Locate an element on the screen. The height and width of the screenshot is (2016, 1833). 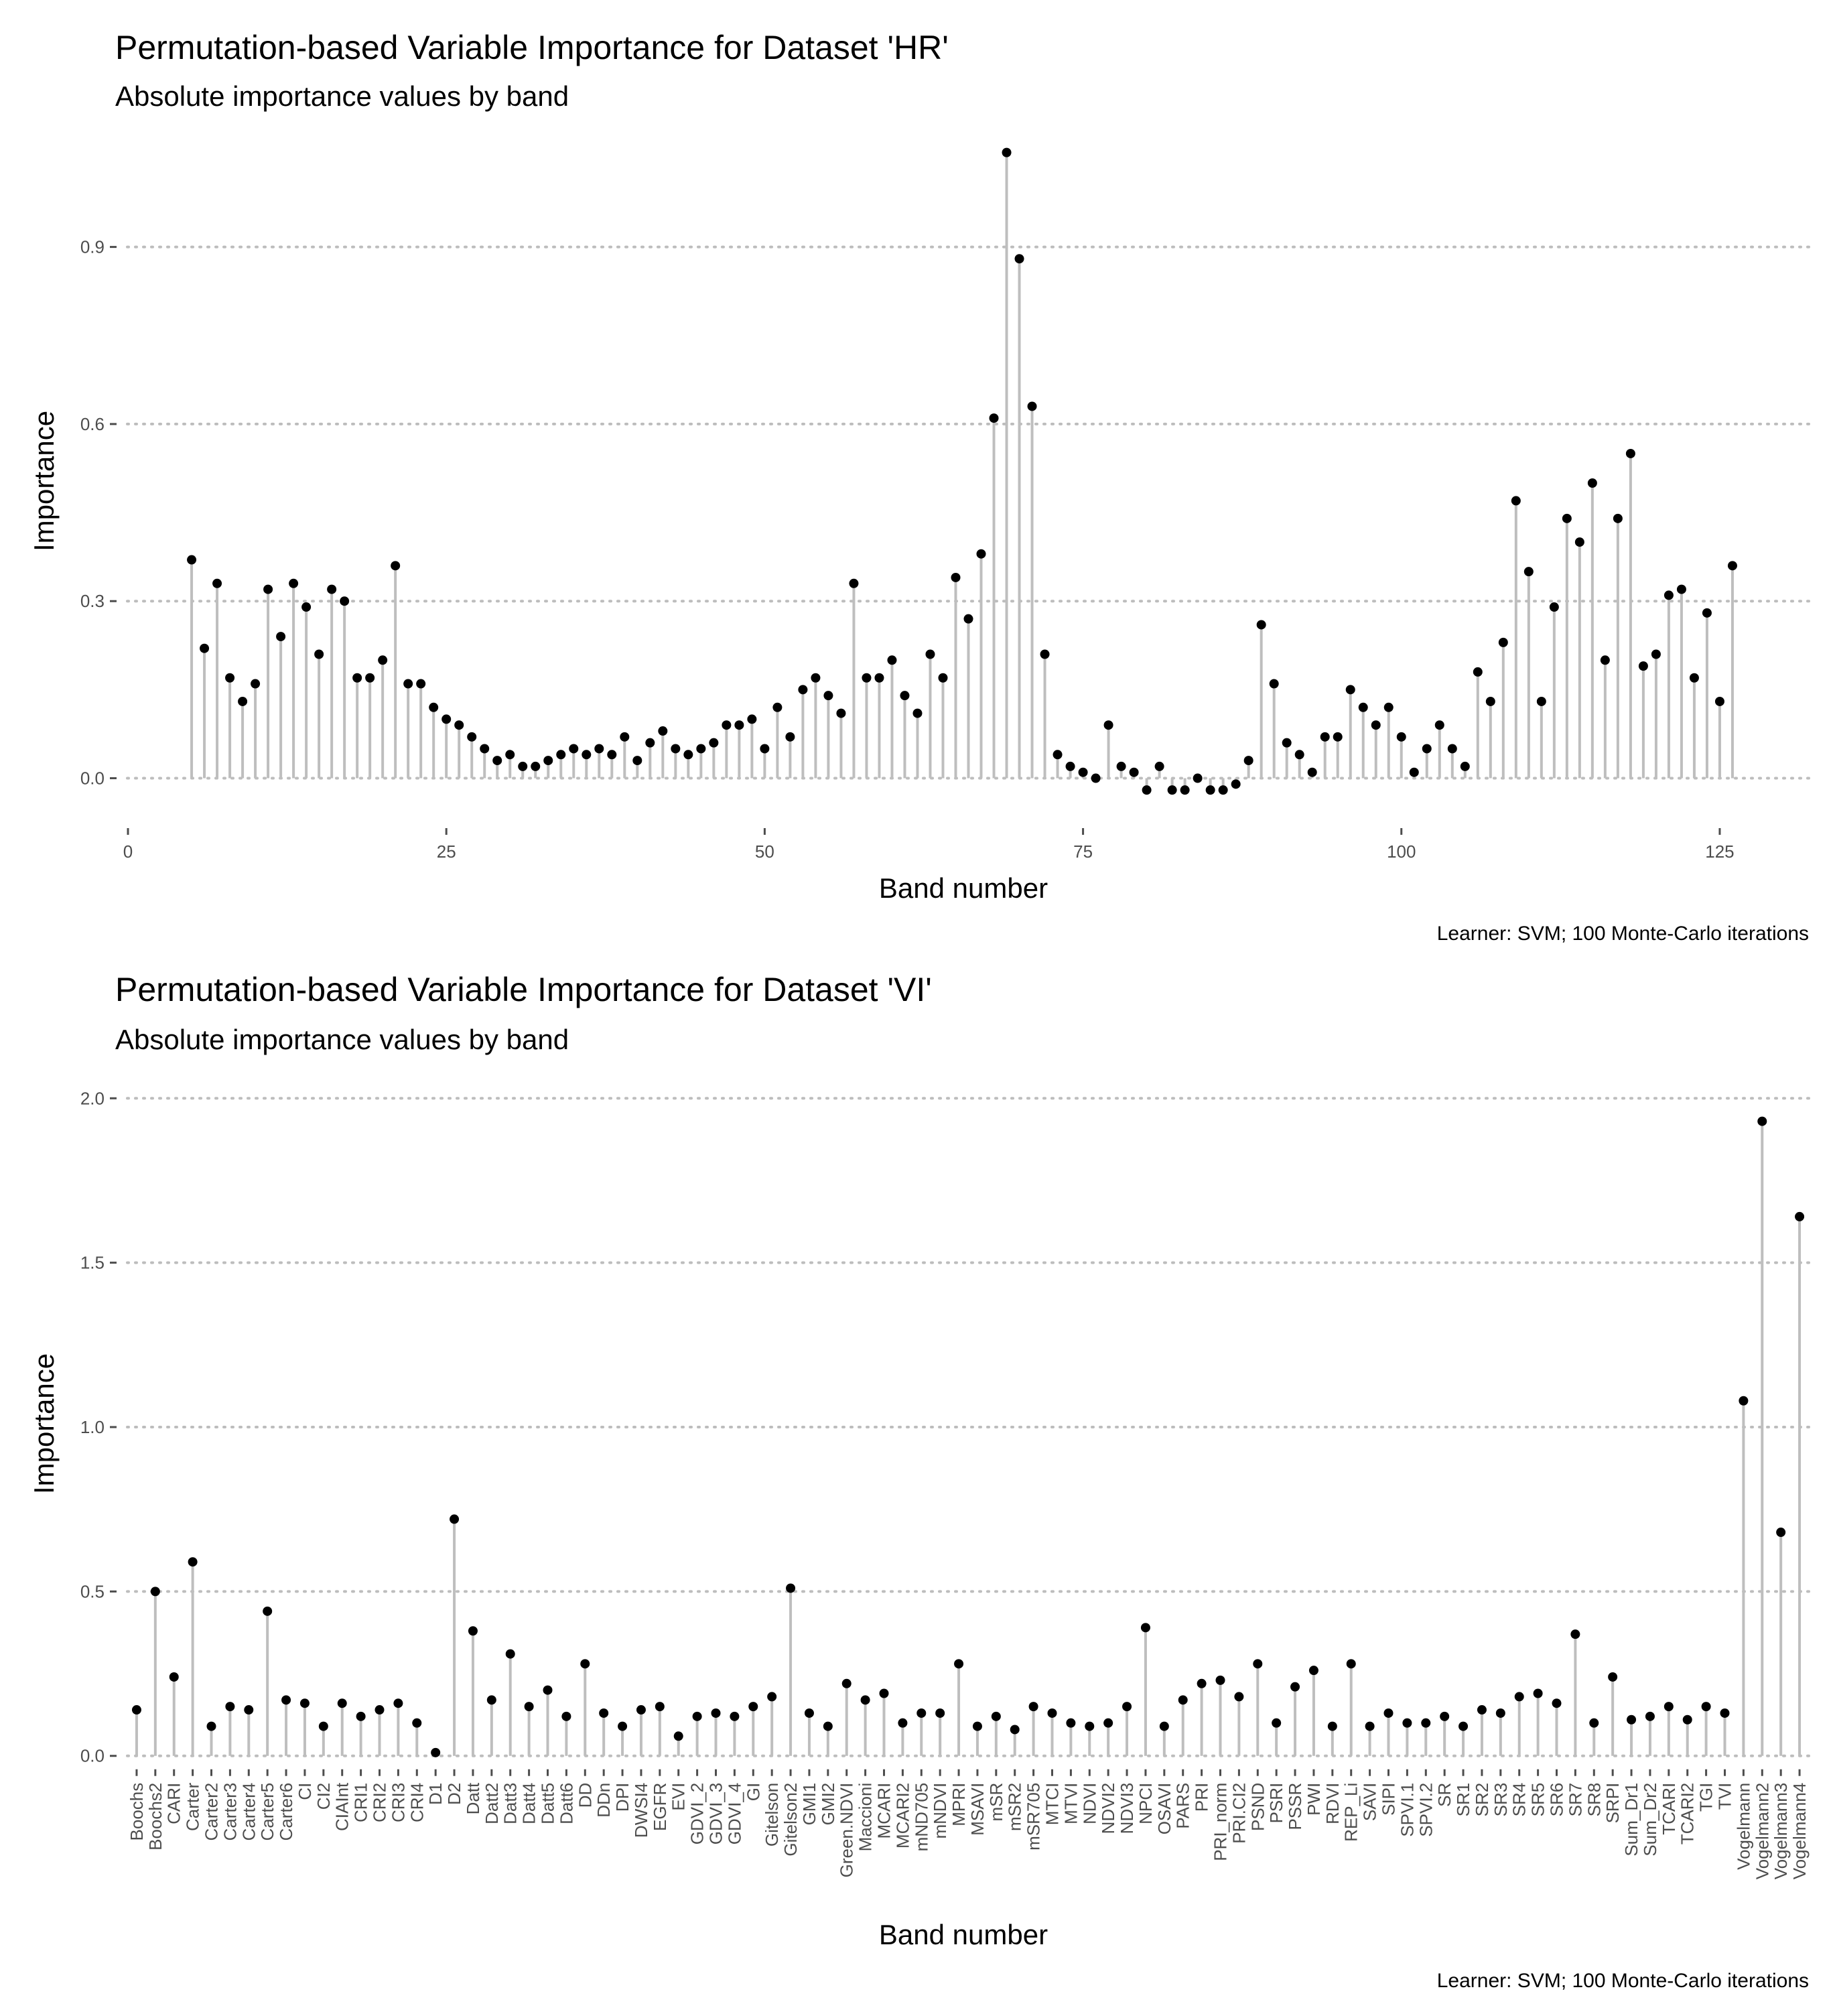
x-tick-label: Datt3 is located at coordinates (510, 1803).